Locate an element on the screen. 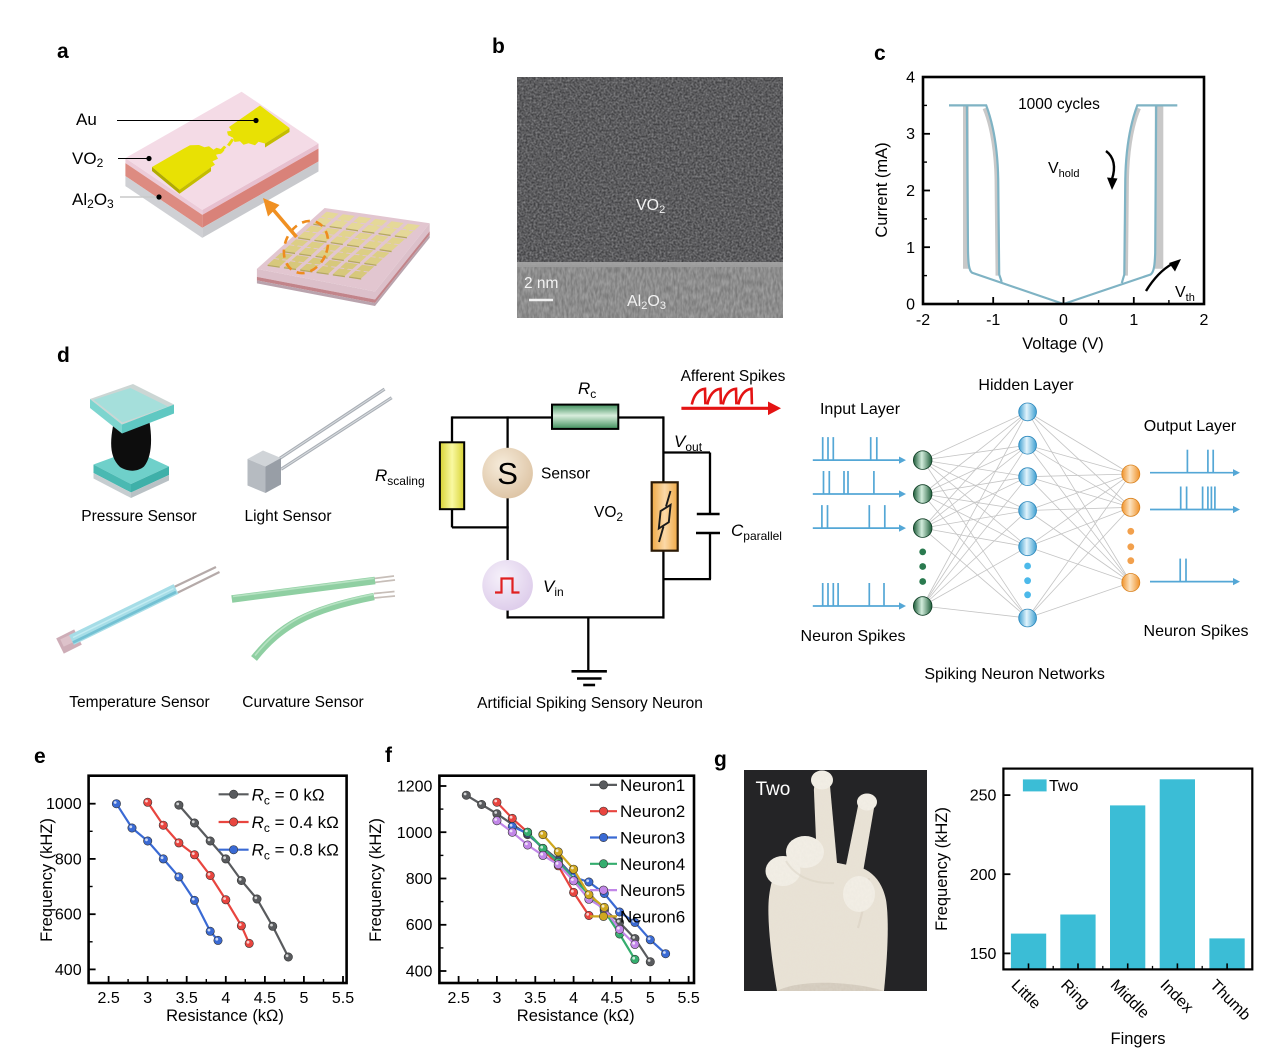 Image resolution: width=1269 pixels, height=1050 pixels. svg-text: Input Layer is located at coordinates (860, 409).